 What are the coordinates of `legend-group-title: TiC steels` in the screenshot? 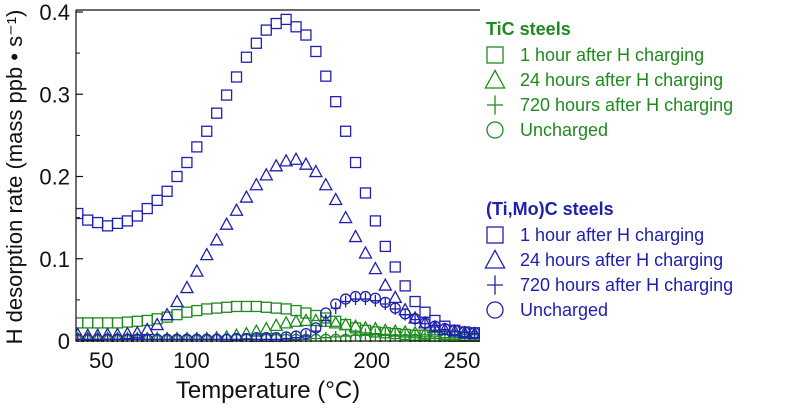 It's located at (528, 29).